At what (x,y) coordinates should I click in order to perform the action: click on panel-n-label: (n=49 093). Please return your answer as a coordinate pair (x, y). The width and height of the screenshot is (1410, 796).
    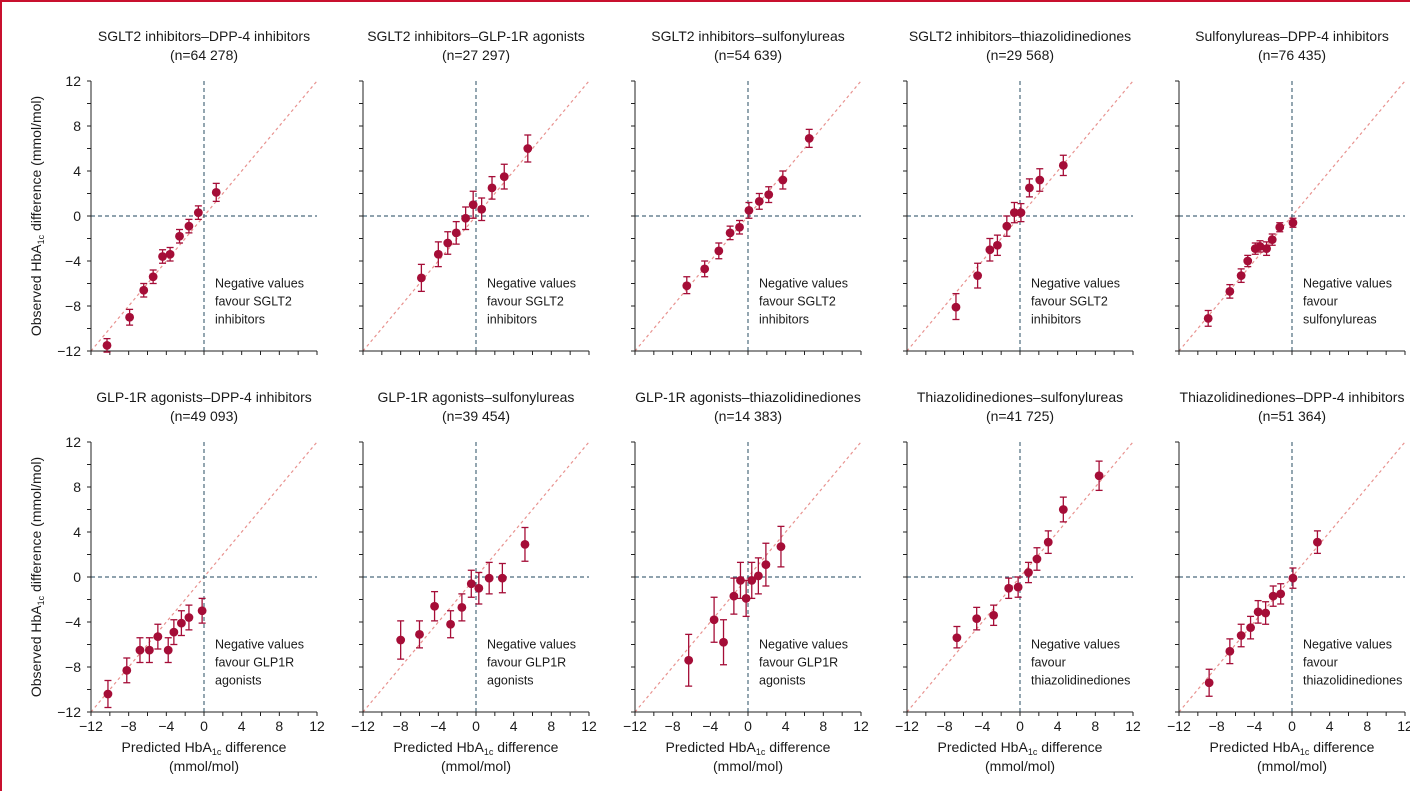
    Looking at the image, I should click on (204, 416).